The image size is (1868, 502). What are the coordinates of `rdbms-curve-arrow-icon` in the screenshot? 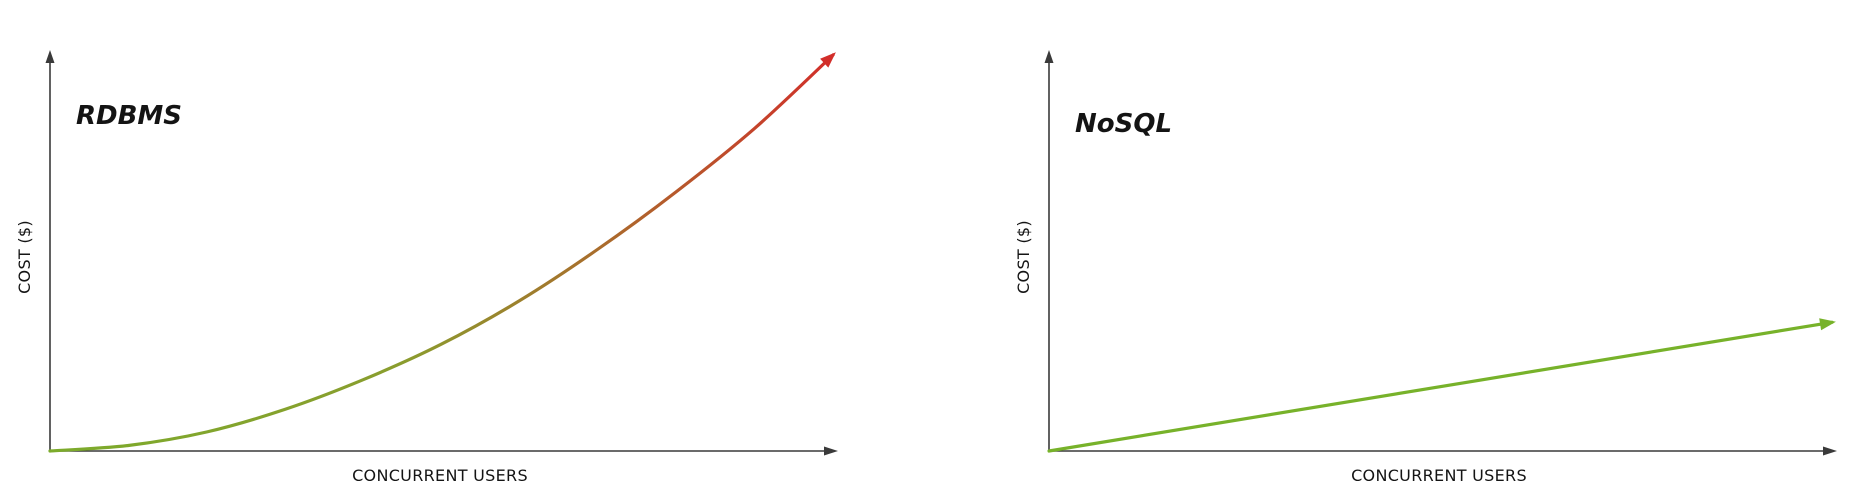 It's located at (828, 60).